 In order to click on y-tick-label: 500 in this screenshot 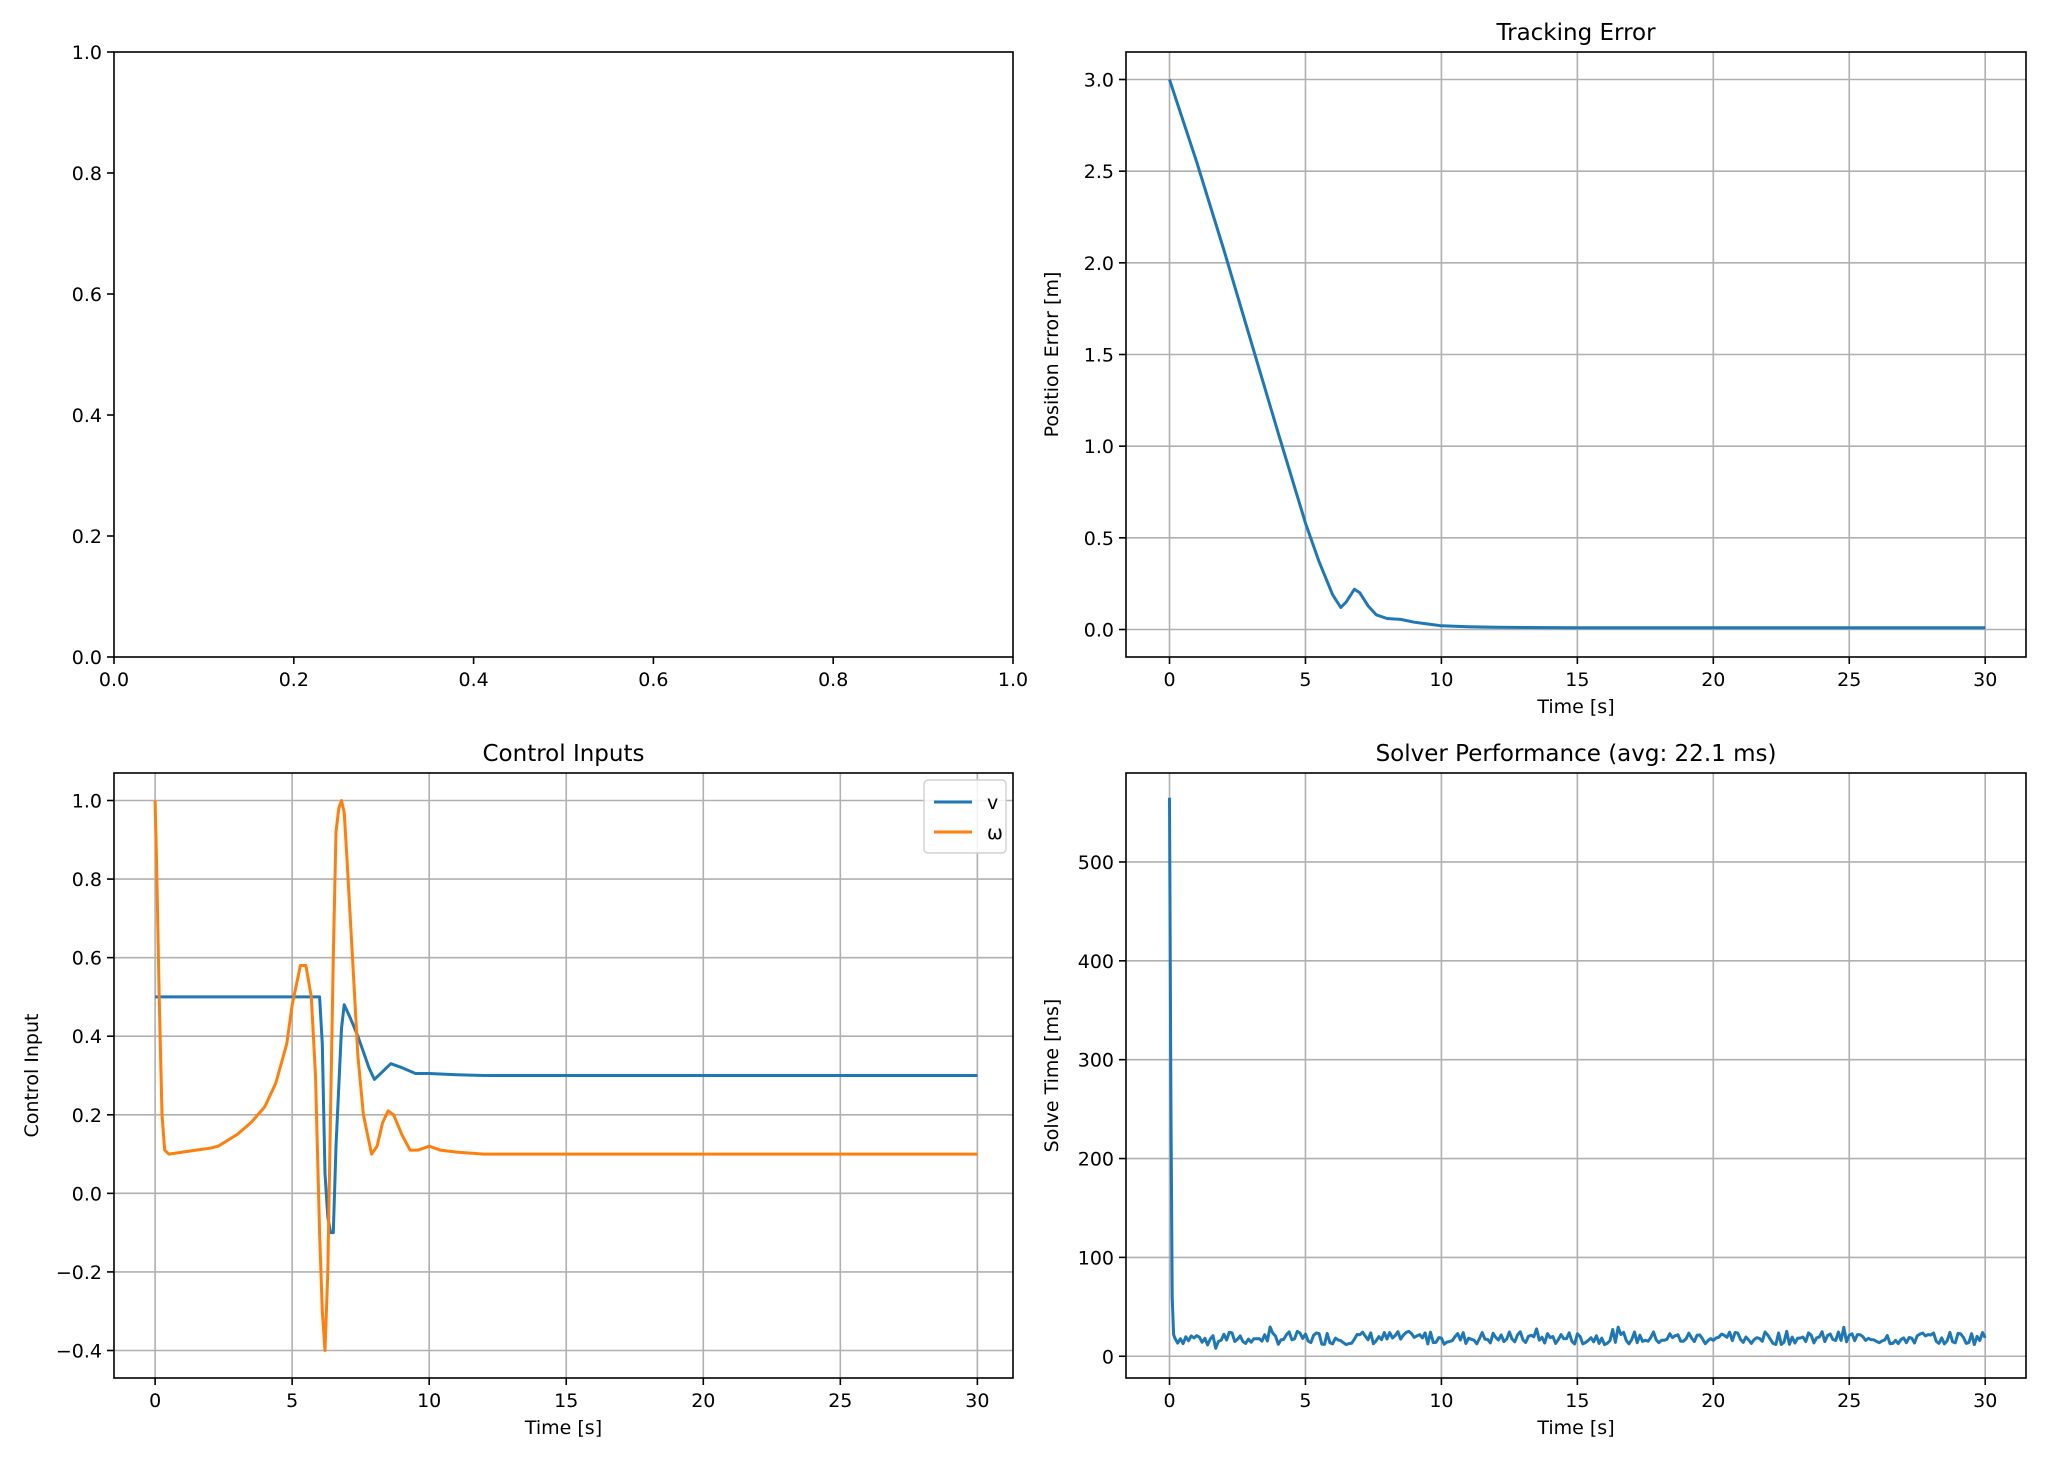, I will do `click(1096, 863)`.